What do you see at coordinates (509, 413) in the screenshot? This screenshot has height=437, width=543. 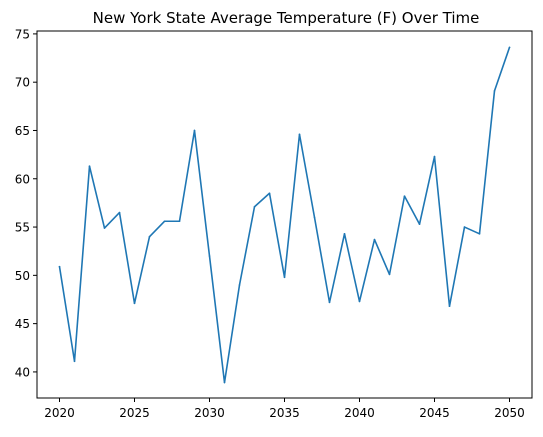 I see `x-tick-label: 2050` at bounding box center [509, 413].